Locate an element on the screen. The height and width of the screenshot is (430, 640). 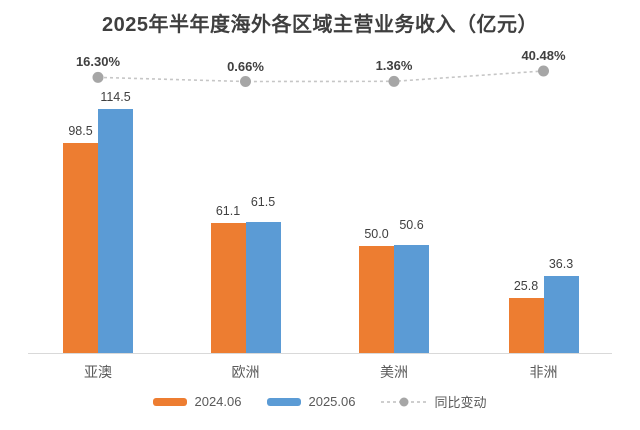
yoy-line-path is located at coordinates (320, 76).